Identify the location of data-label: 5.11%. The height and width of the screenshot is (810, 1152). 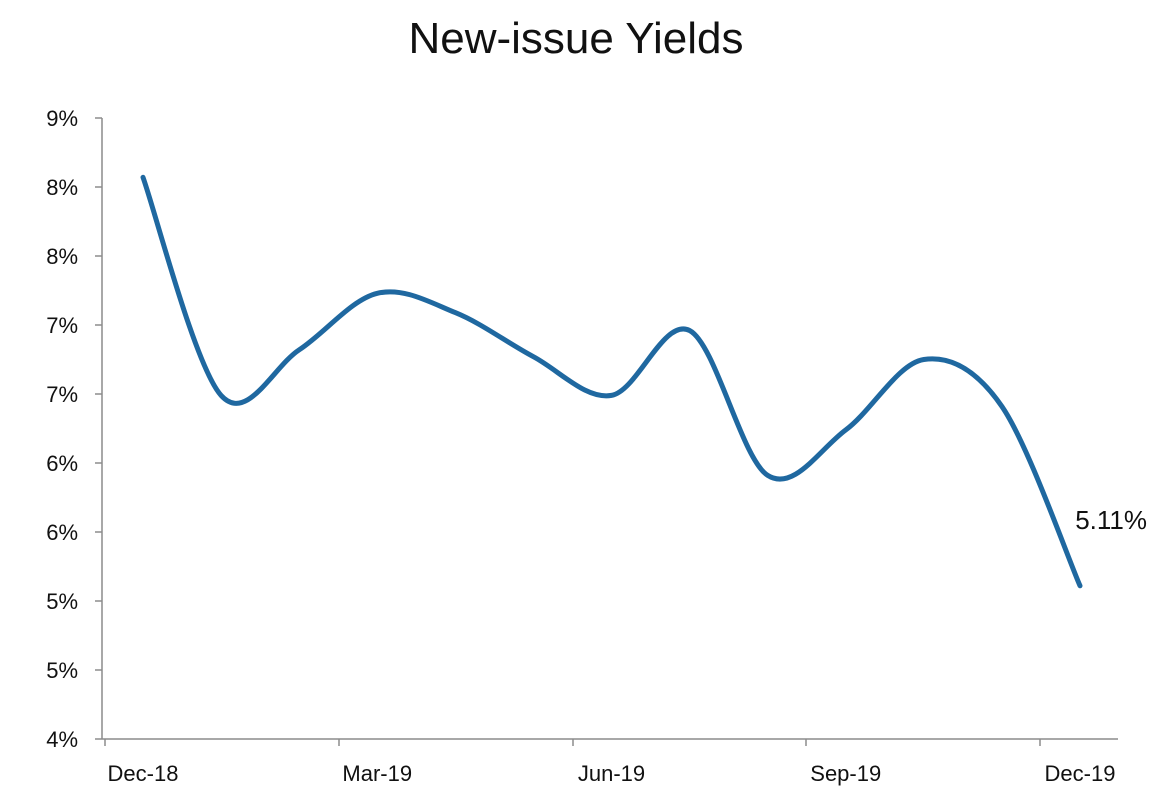
(1111, 520).